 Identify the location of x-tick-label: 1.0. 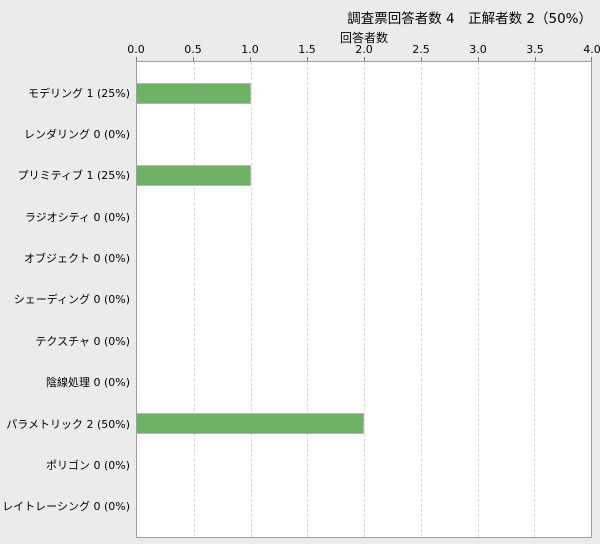
(250, 49).